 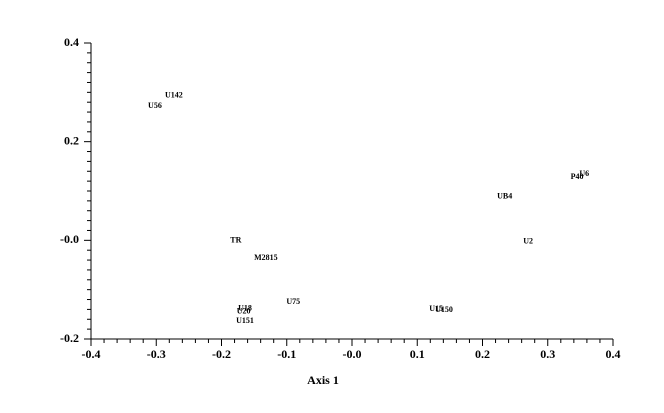 I want to click on point-label: U151, so click(x=245, y=320).